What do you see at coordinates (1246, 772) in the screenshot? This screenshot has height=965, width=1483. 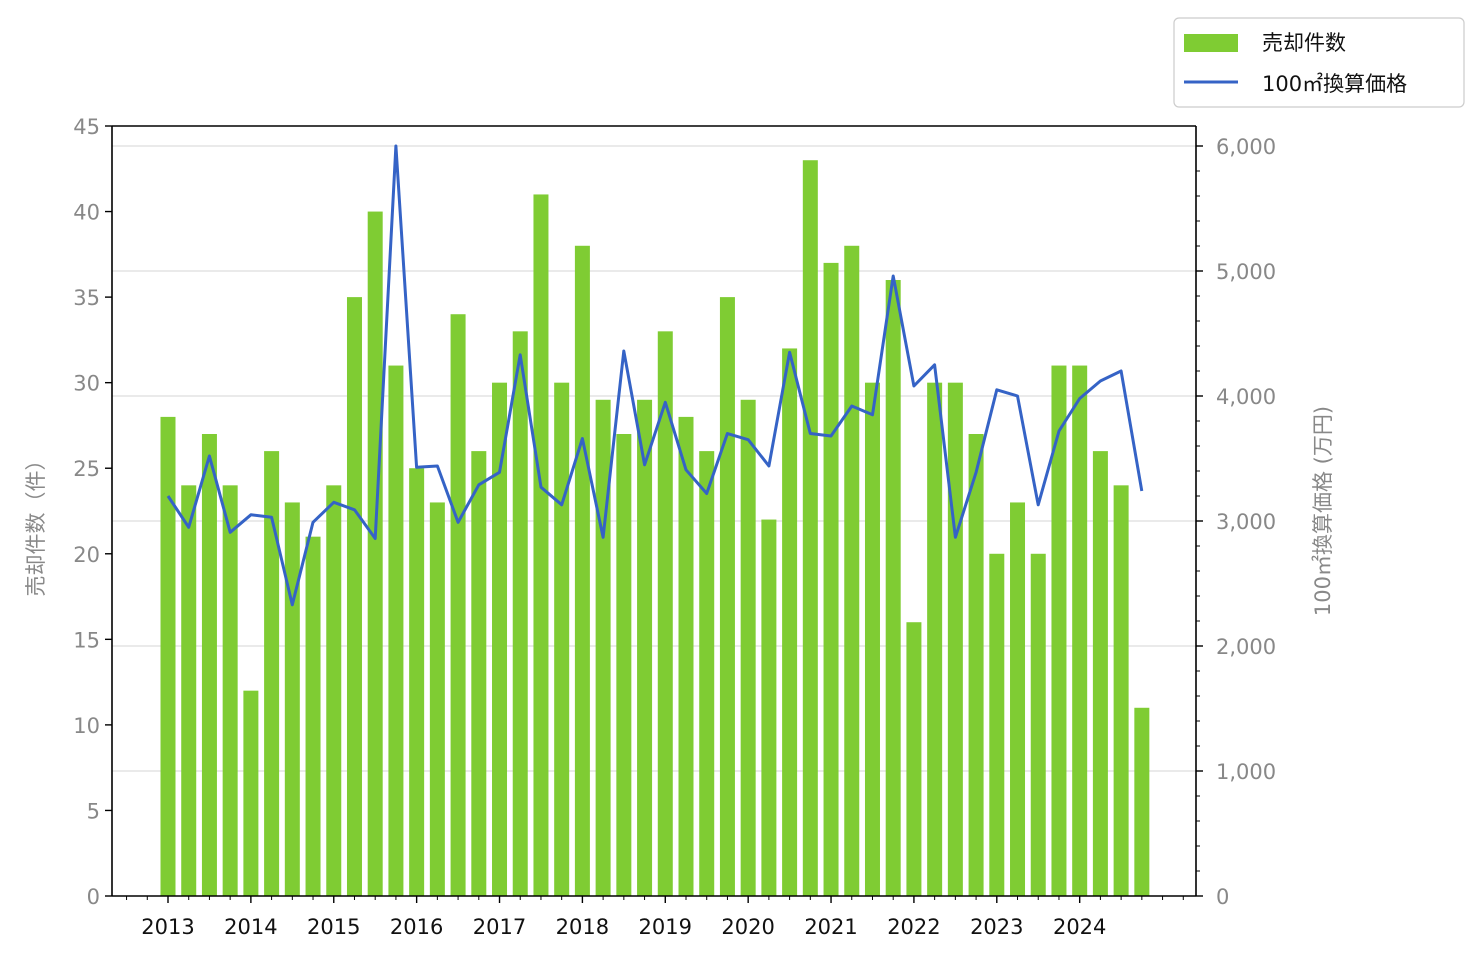 I see `right-tick-label: 1,000` at bounding box center [1246, 772].